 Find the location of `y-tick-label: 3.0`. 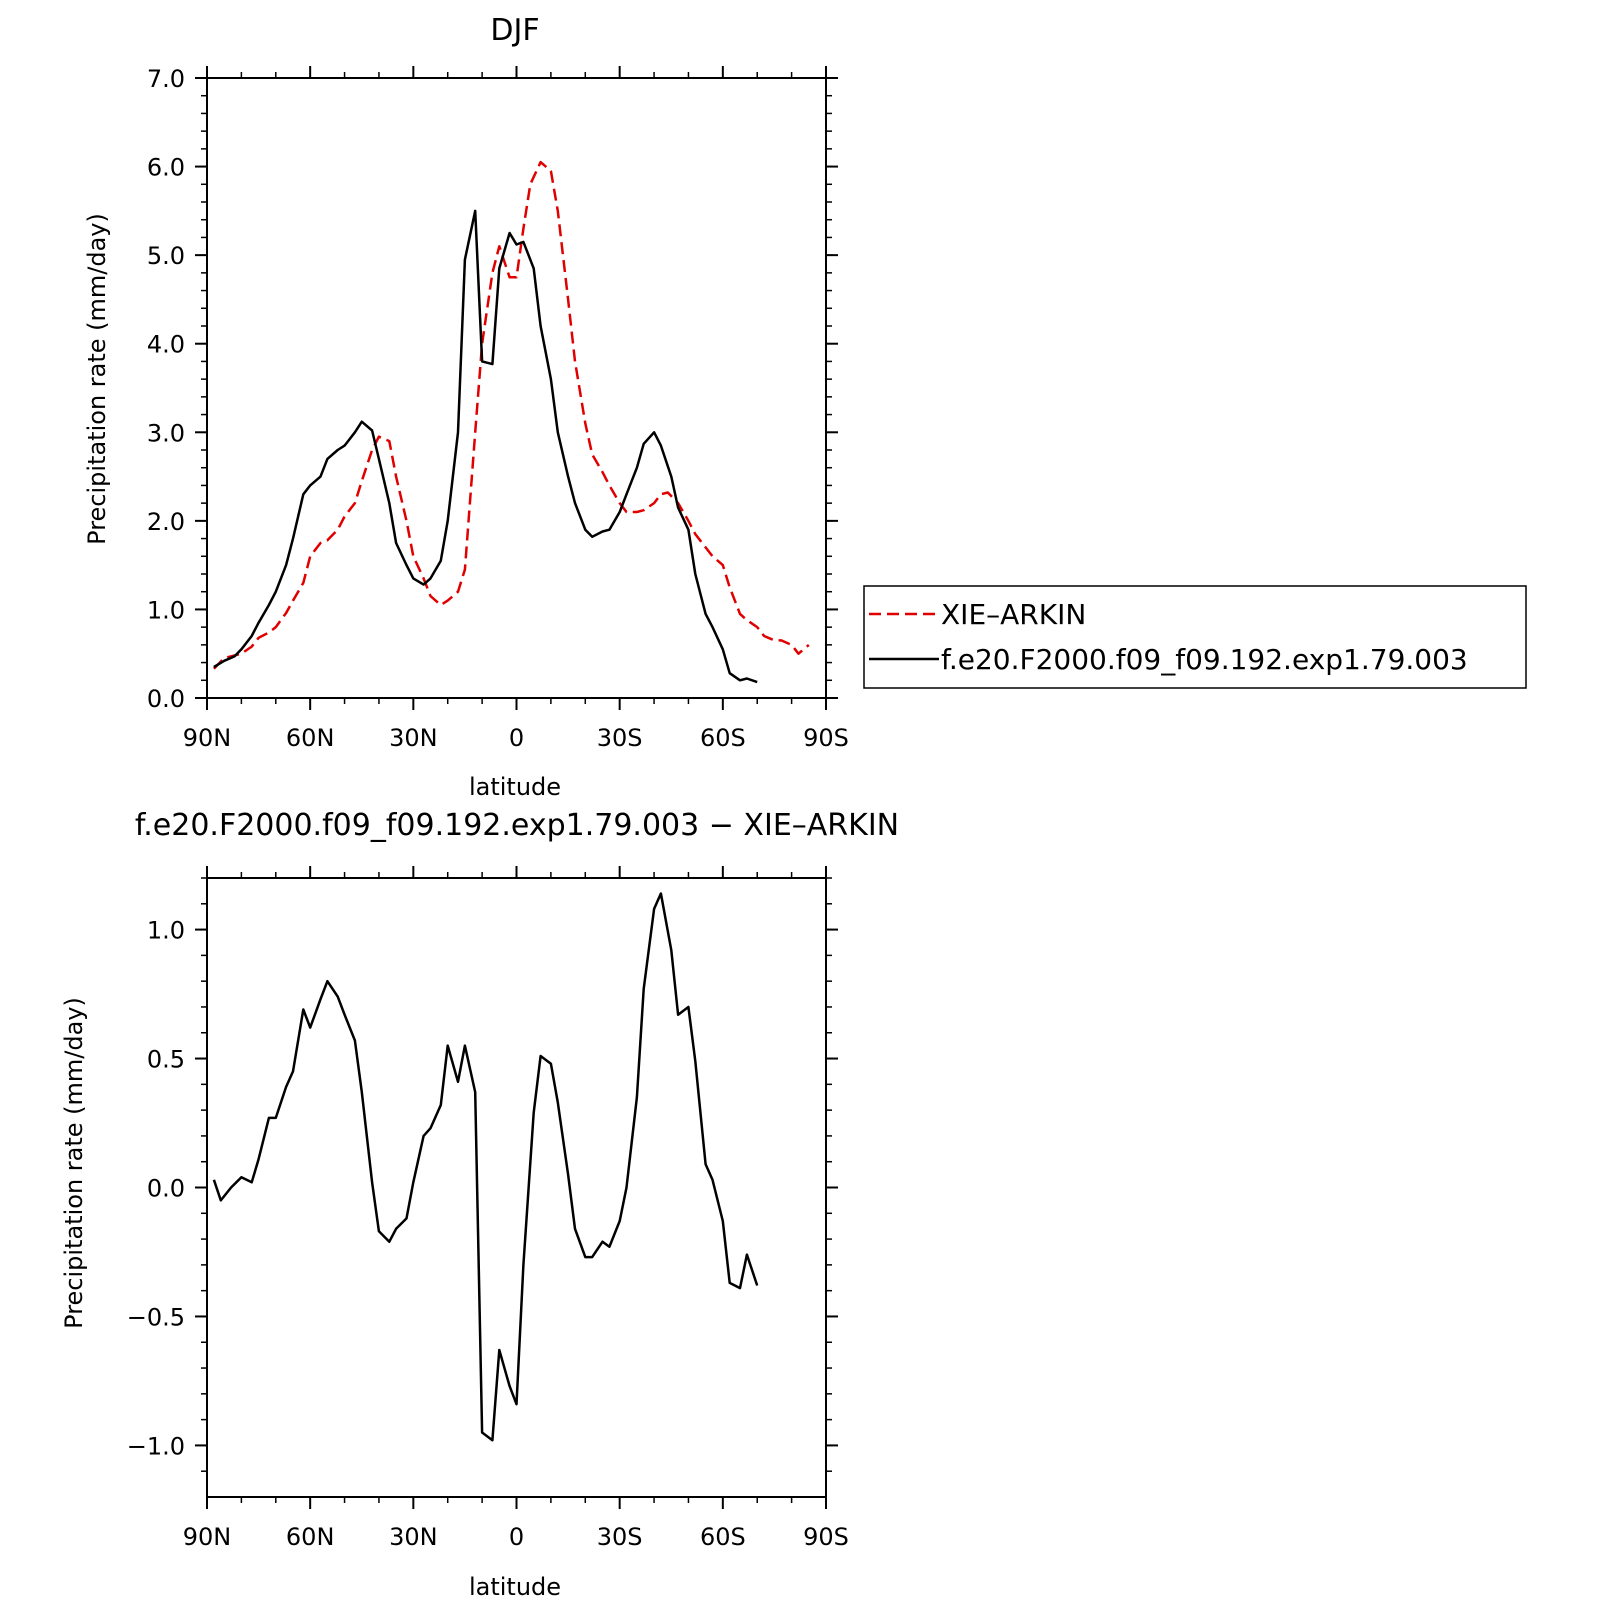

y-tick-label: 3.0 is located at coordinates (166, 433).